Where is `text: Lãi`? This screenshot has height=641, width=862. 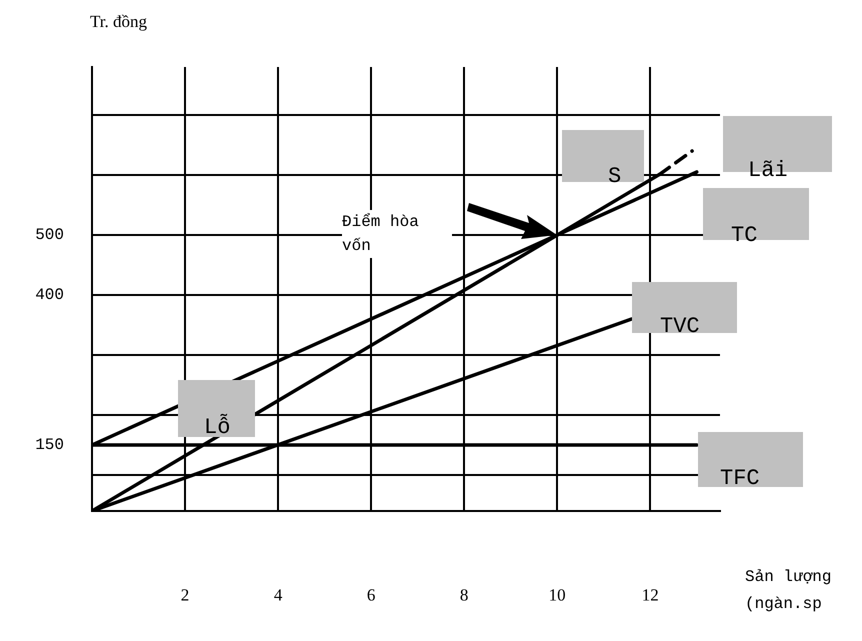 text: Lãi is located at coordinates (768, 170).